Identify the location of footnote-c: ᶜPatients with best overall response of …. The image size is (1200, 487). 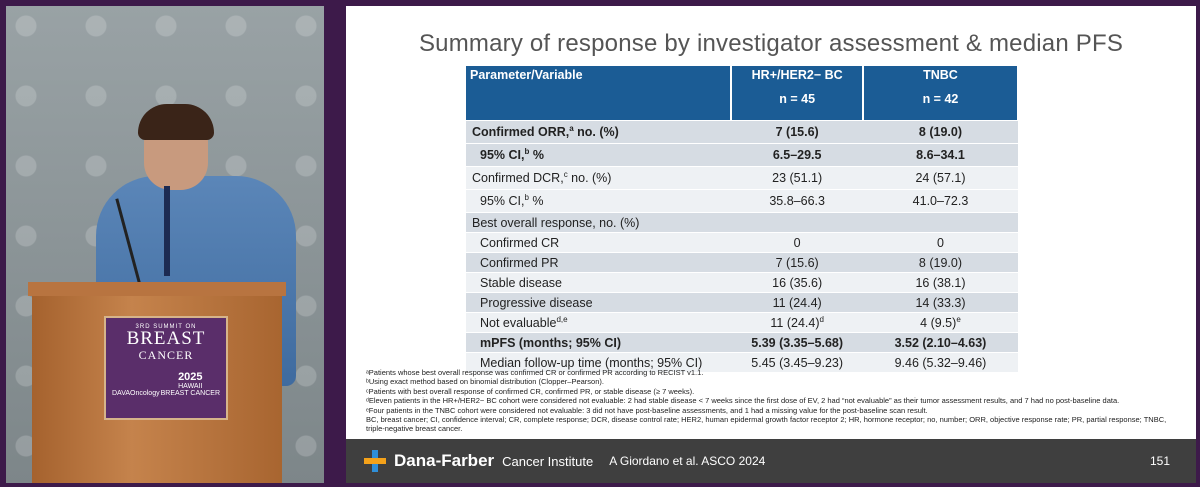
(530, 391).